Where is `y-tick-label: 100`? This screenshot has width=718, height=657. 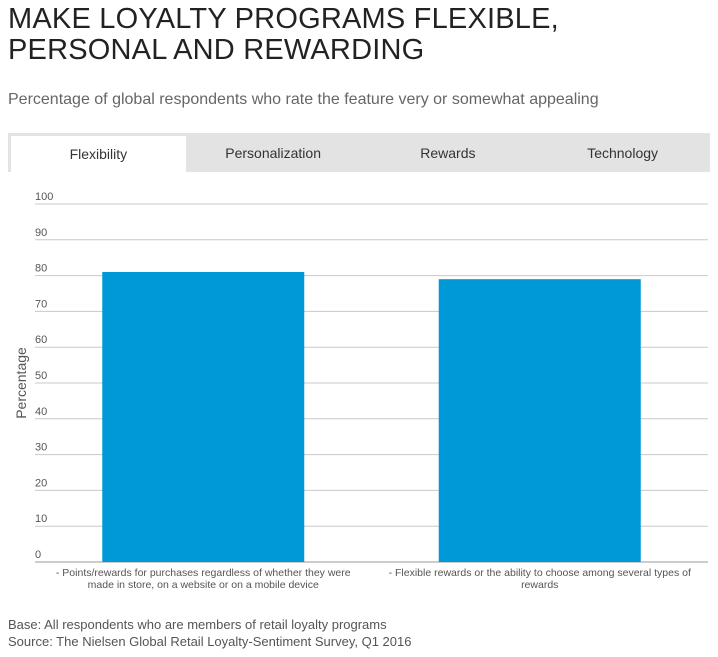
y-tick-label: 100 is located at coordinates (44, 197).